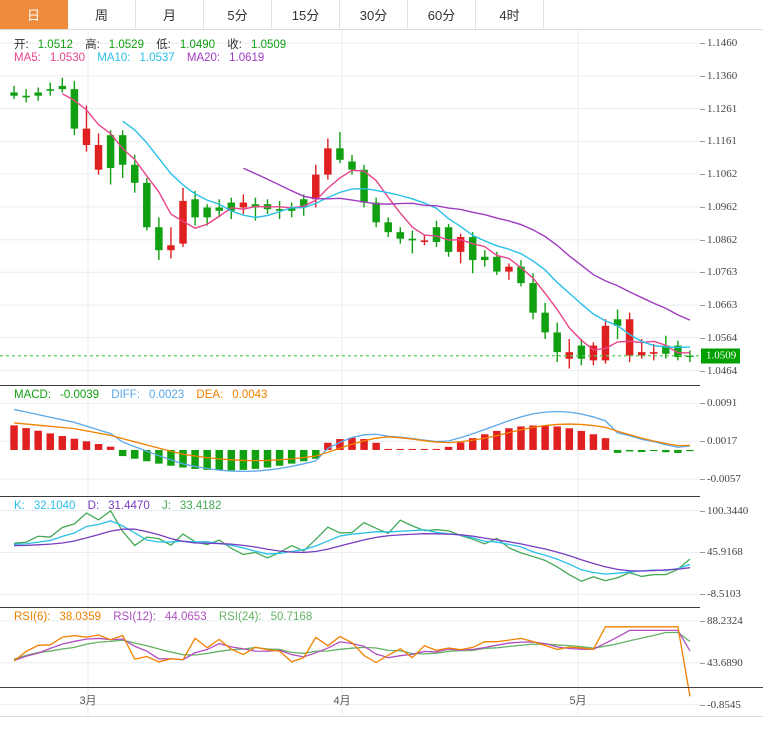 The width and height of the screenshot is (763, 747). Describe the element at coordinates (722, 441) in the screenshot. I see `axis-tick-label: 0.0017` at that location.